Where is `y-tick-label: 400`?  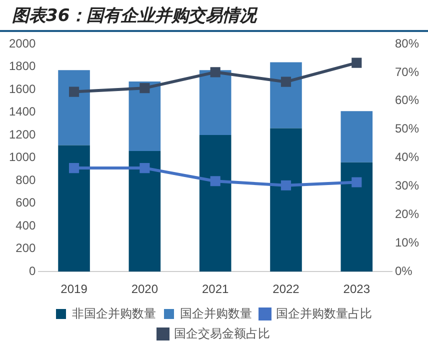
y-tick-label: 400 is located at coordinates (26, 225).